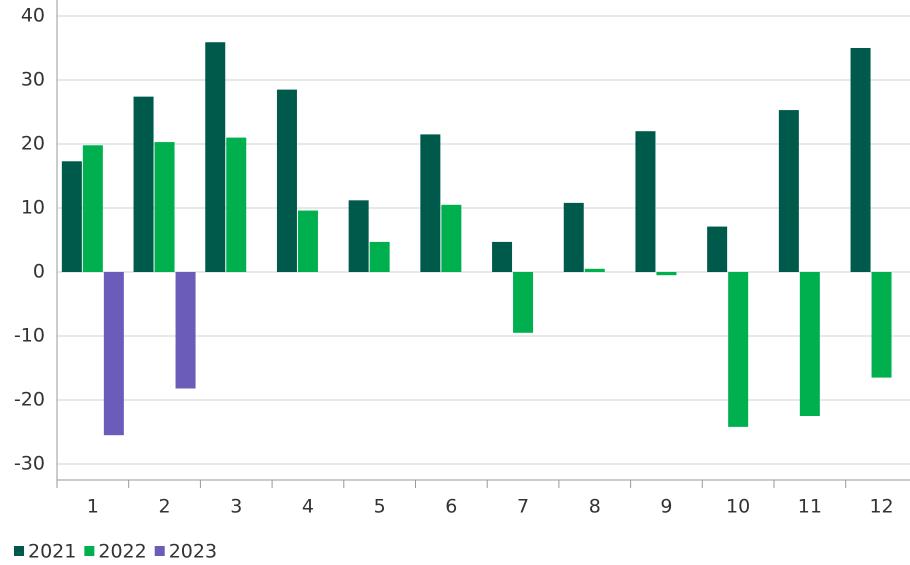  Describe the element at coordinates (193, 552) in the screenshot. I see `legend-label: 2023` at that location.